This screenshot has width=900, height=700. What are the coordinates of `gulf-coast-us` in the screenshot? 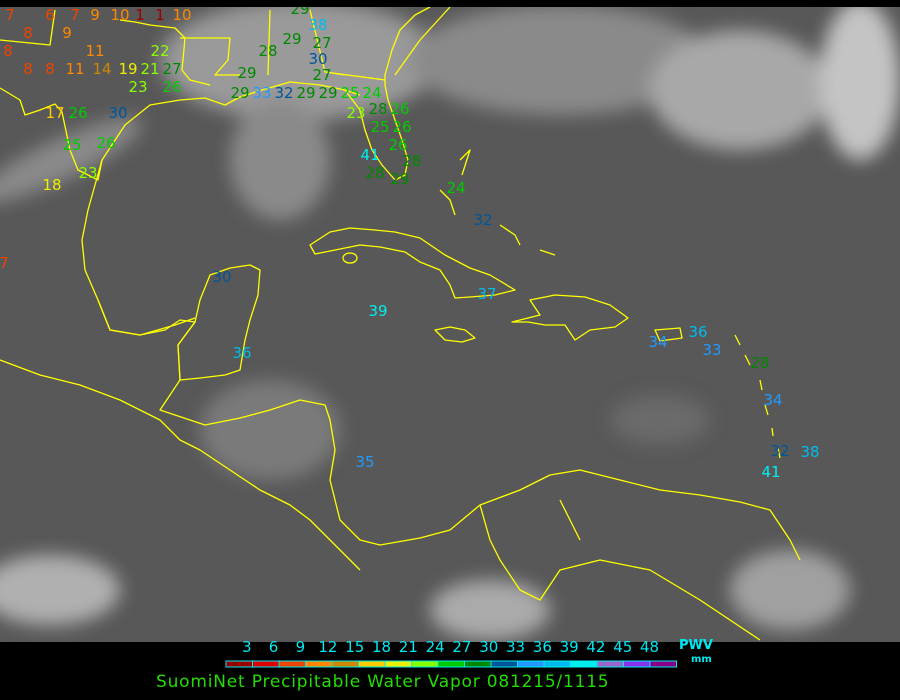 It's located at (180, 131).